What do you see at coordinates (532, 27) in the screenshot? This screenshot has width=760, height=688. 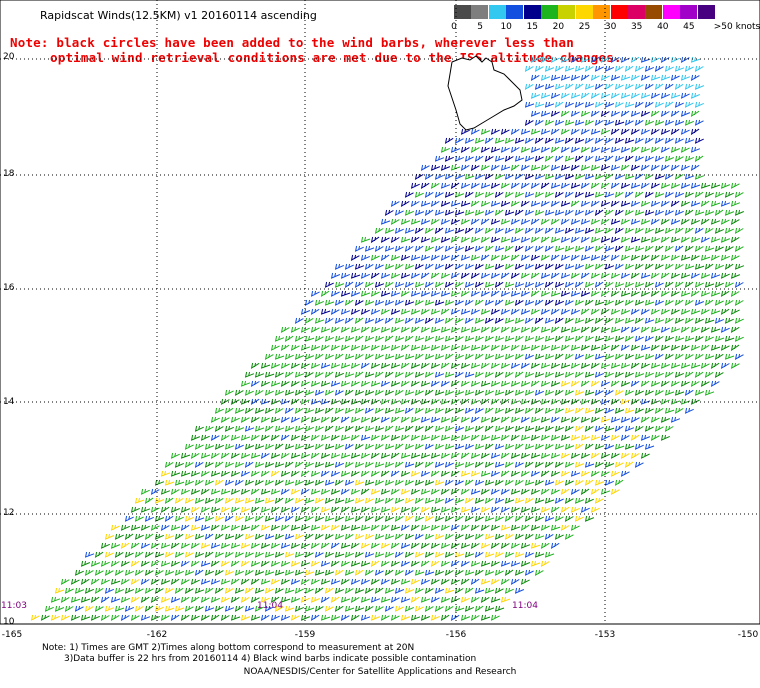 I see `scale-label: 15` at bounding box center [532, 27].